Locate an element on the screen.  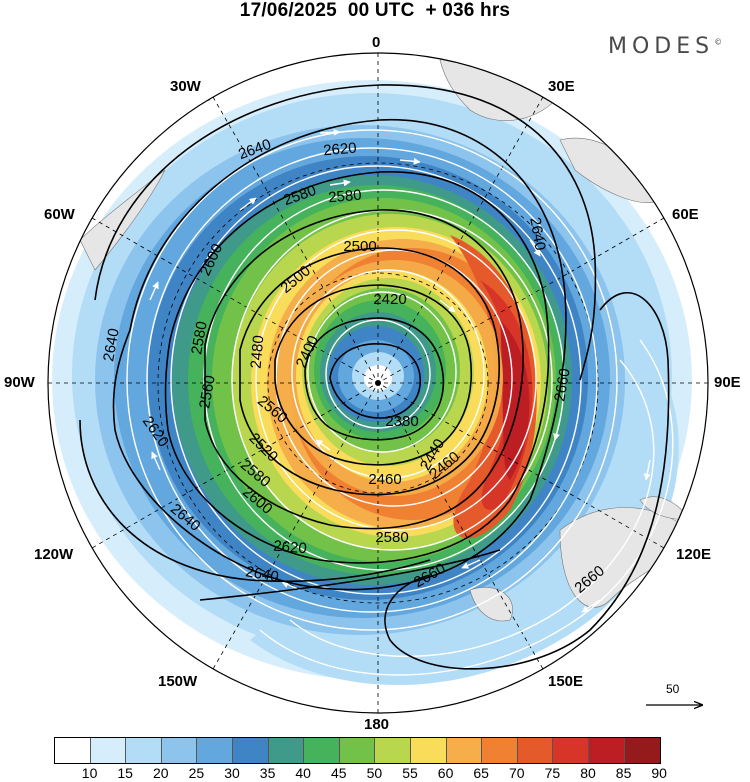
vector-scale-arrow is located at coordinates (678, 700).